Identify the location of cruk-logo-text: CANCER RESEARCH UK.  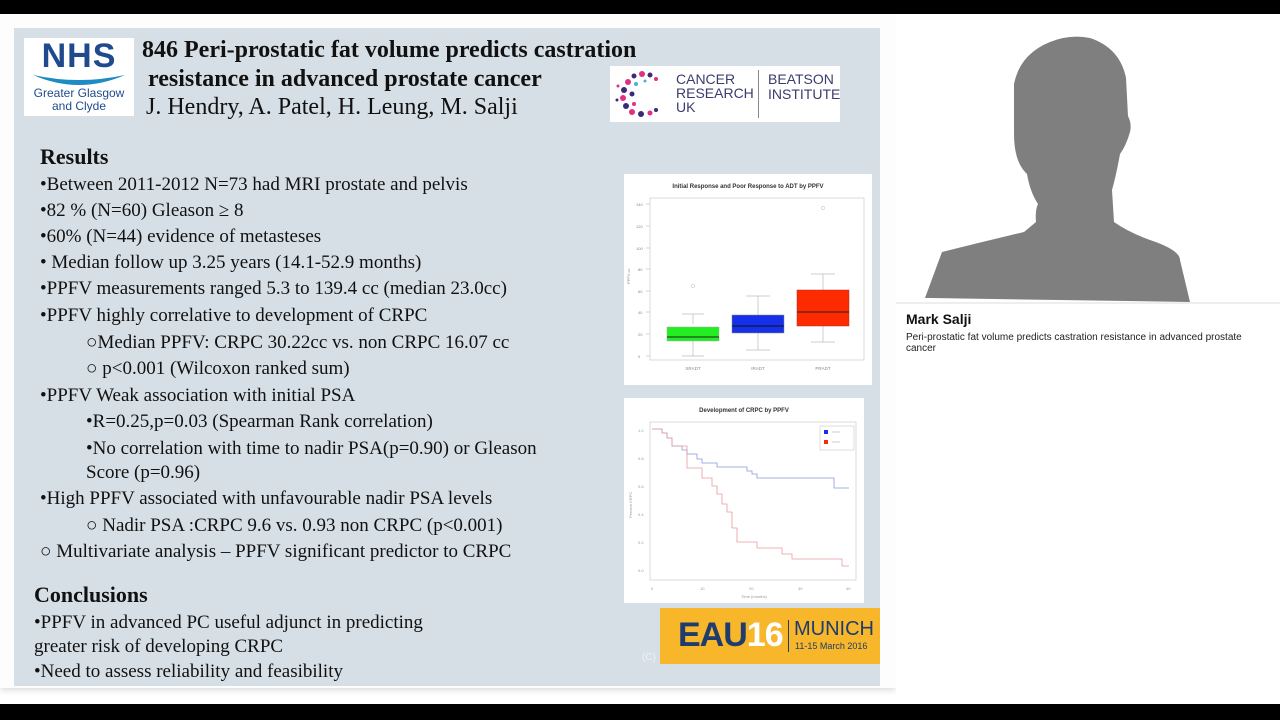
(715, 93).